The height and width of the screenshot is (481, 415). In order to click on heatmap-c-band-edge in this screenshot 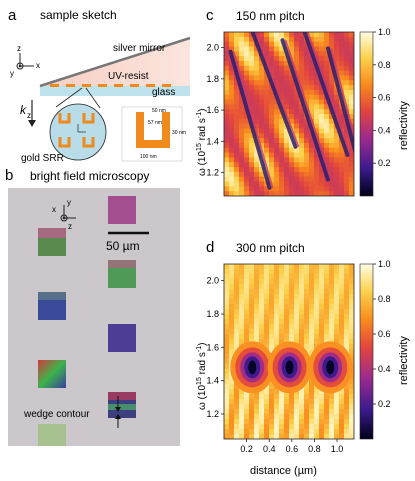, I will do `click(329, 94)`.